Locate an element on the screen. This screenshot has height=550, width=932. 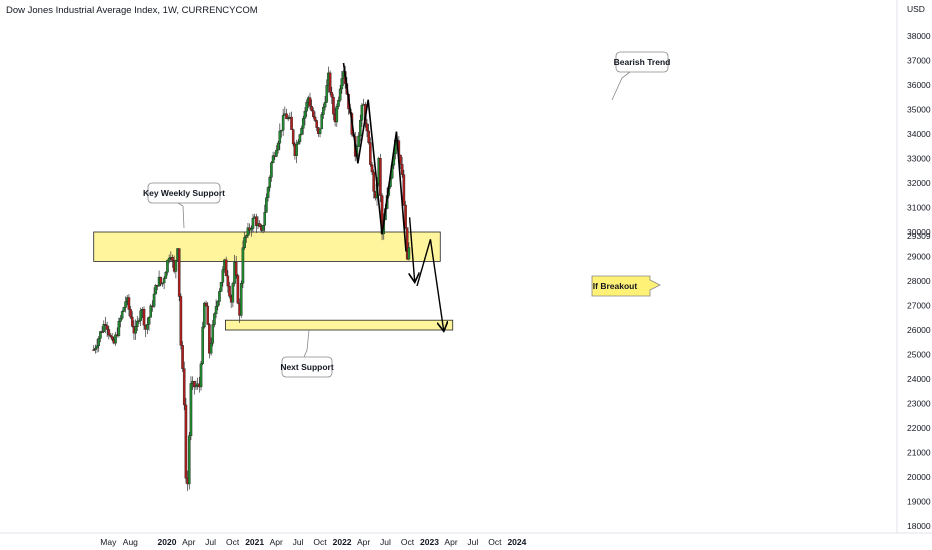
y-tick-label: 38000 is located at coordinates (919, 36).